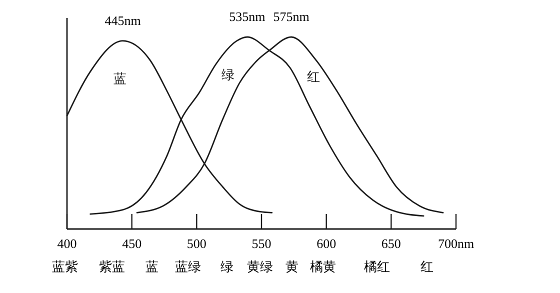  I want to click on x-tick-label: 450, so click(132, 243).